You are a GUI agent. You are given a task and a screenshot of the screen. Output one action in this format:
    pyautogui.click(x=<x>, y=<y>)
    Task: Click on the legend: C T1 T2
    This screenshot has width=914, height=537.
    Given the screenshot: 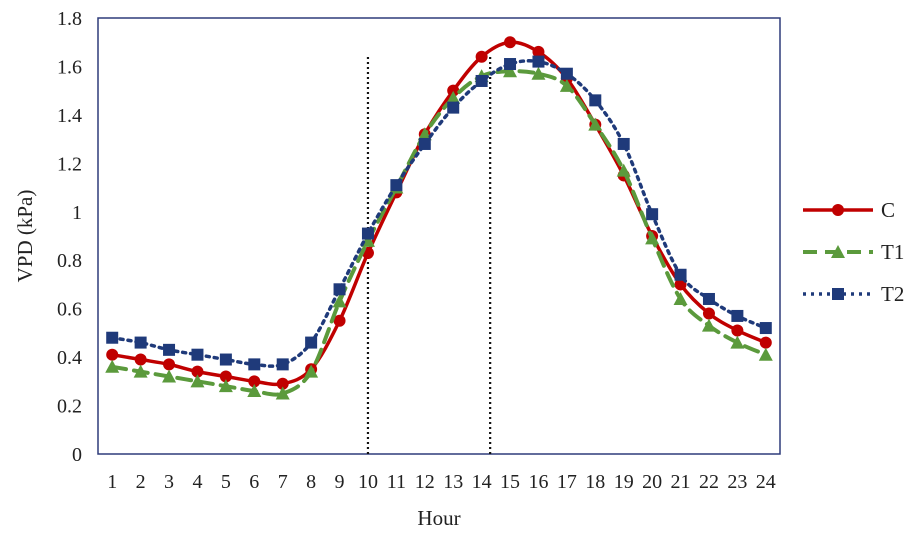 What is the action you would take?
    pyautogui.click(x=853, y=252)
    